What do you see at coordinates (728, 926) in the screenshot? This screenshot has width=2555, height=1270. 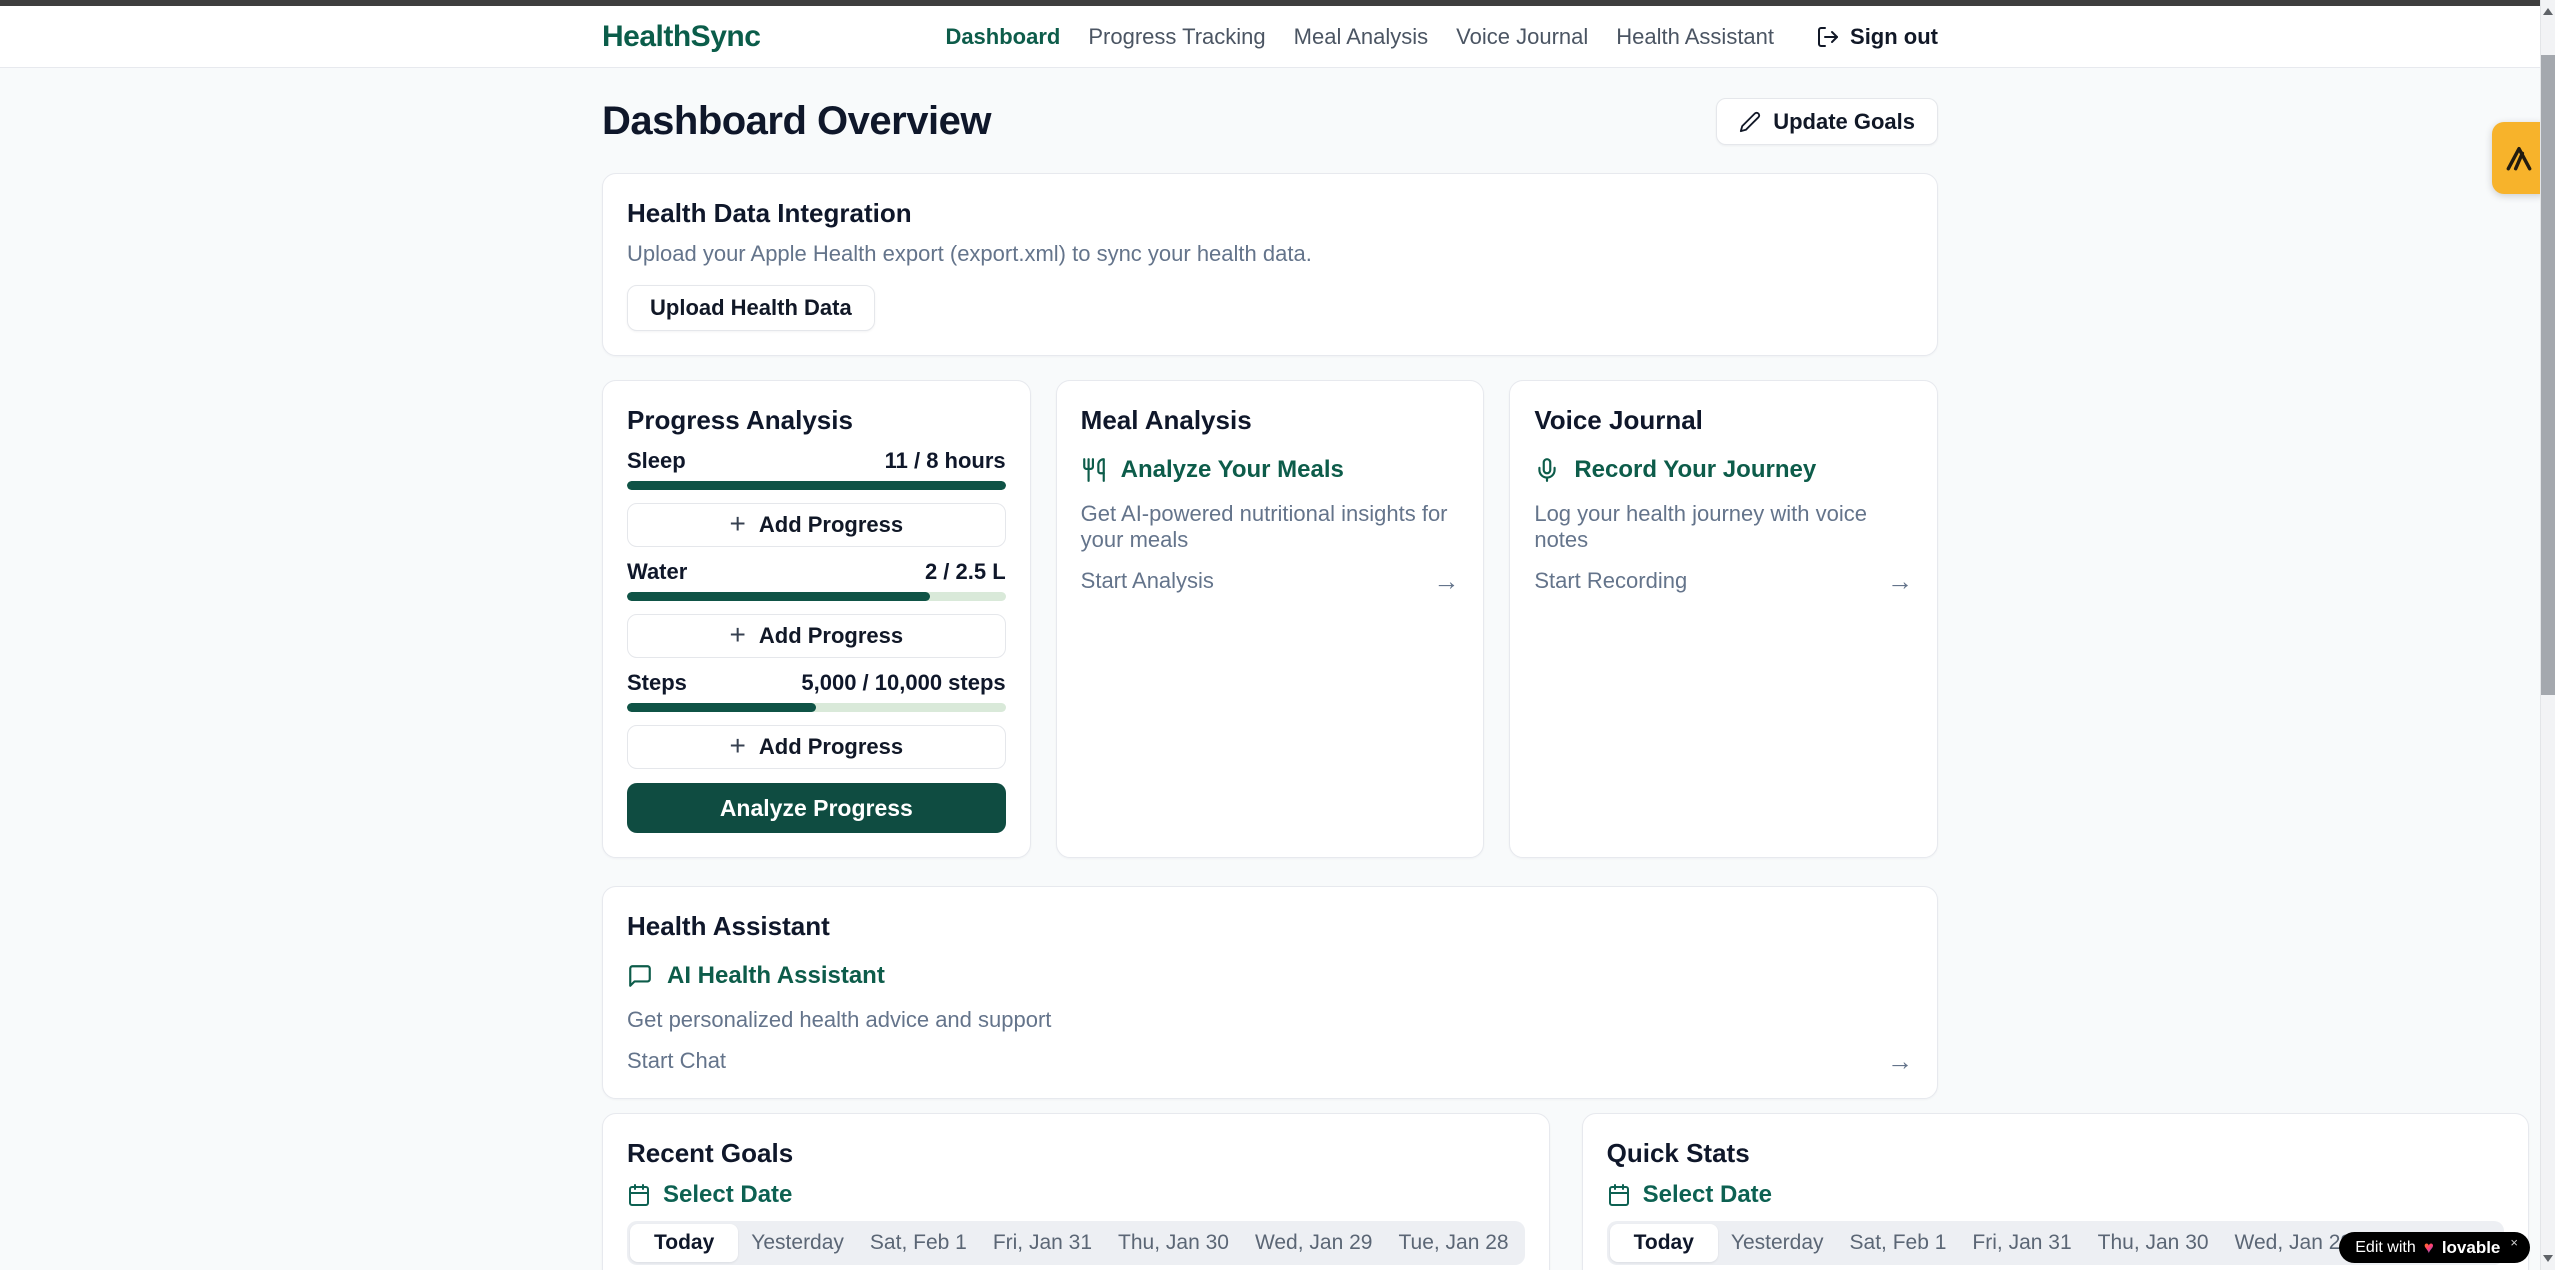 I see `health-assistant-title: Health Assistant` at bounding box center [728, 926].